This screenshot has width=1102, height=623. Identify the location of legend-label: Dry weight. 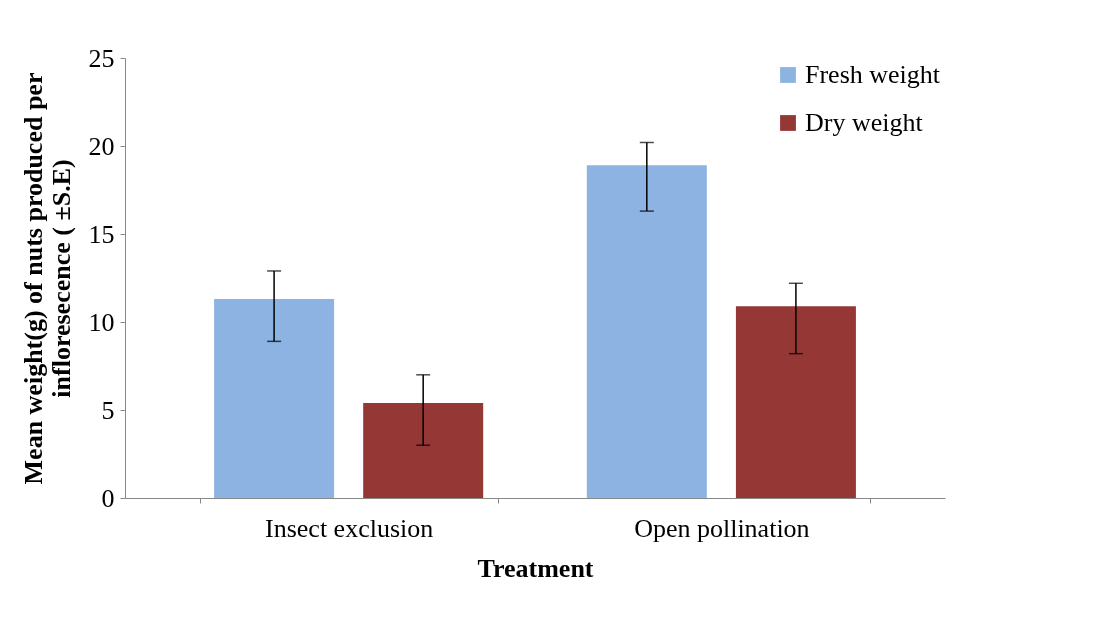
(864, 122).